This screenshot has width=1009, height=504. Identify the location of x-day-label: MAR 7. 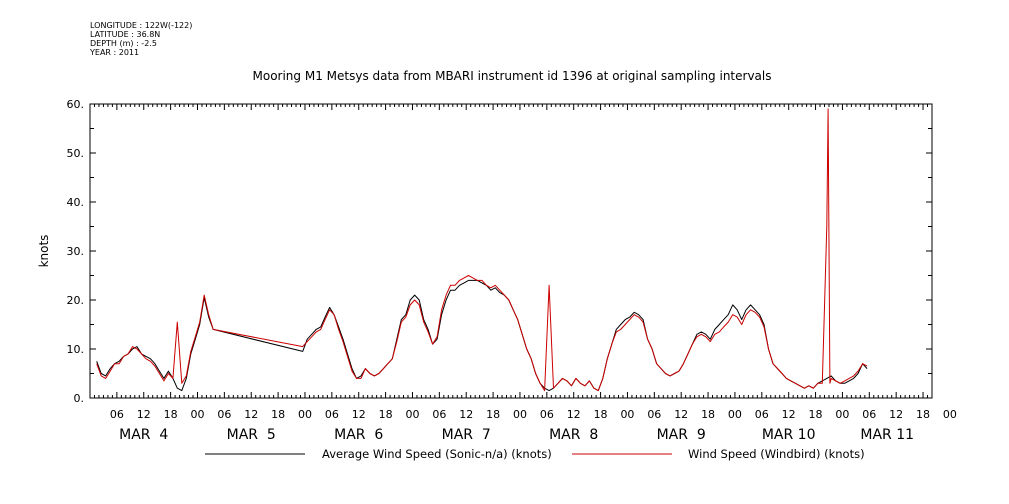
(466, 435).